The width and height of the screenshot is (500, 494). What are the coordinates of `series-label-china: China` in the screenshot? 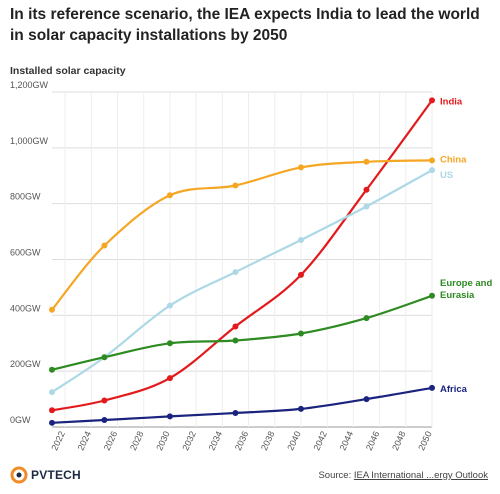 It's located at (453, 159).